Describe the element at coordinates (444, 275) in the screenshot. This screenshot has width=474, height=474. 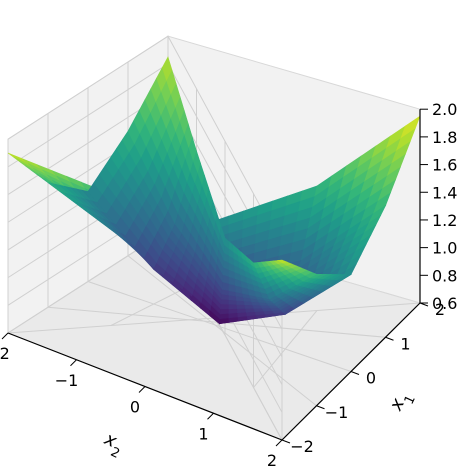
I see `z-tick-label: 0.8` at that location.